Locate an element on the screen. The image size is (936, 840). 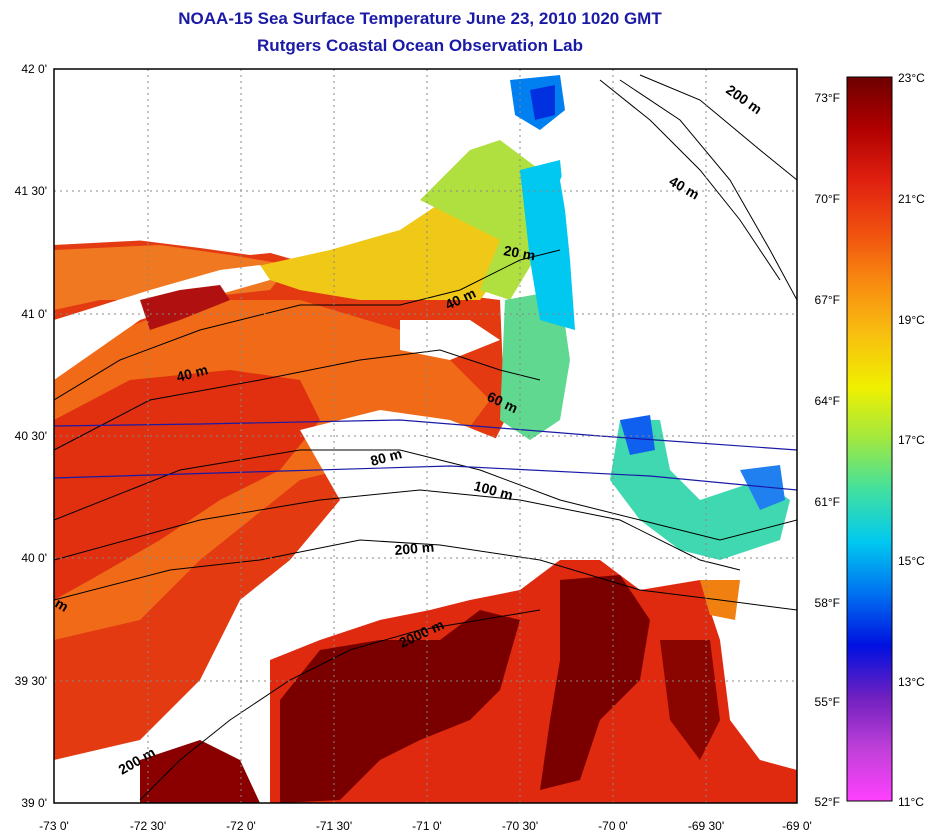
lat-tick: 41 30' is located at coordinates (31, 191).